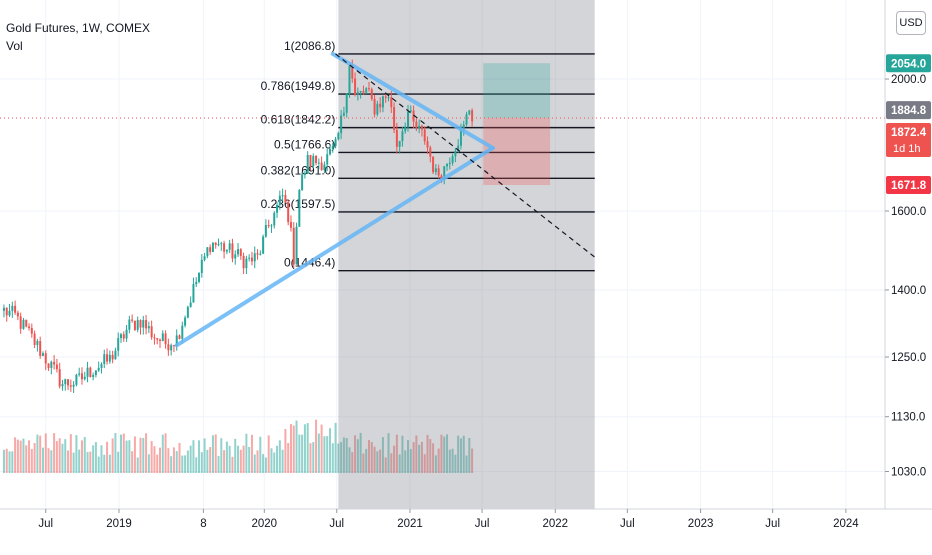 The width and height of the screenshot is (932, 555). What do you see at coordinates (909, 133) in the screenshot?
I see `price-label-text: 1872.4` at bounding box center [909, 133].